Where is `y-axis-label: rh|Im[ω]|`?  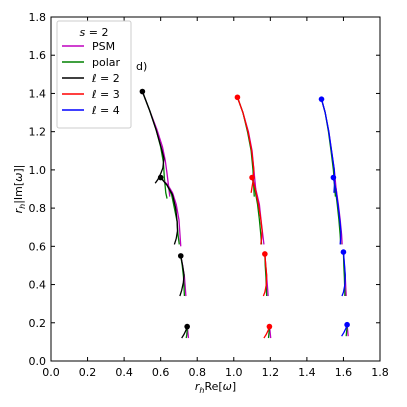 y-axis-label: rh|Im[ω]| is located at coordinates (19, 189).